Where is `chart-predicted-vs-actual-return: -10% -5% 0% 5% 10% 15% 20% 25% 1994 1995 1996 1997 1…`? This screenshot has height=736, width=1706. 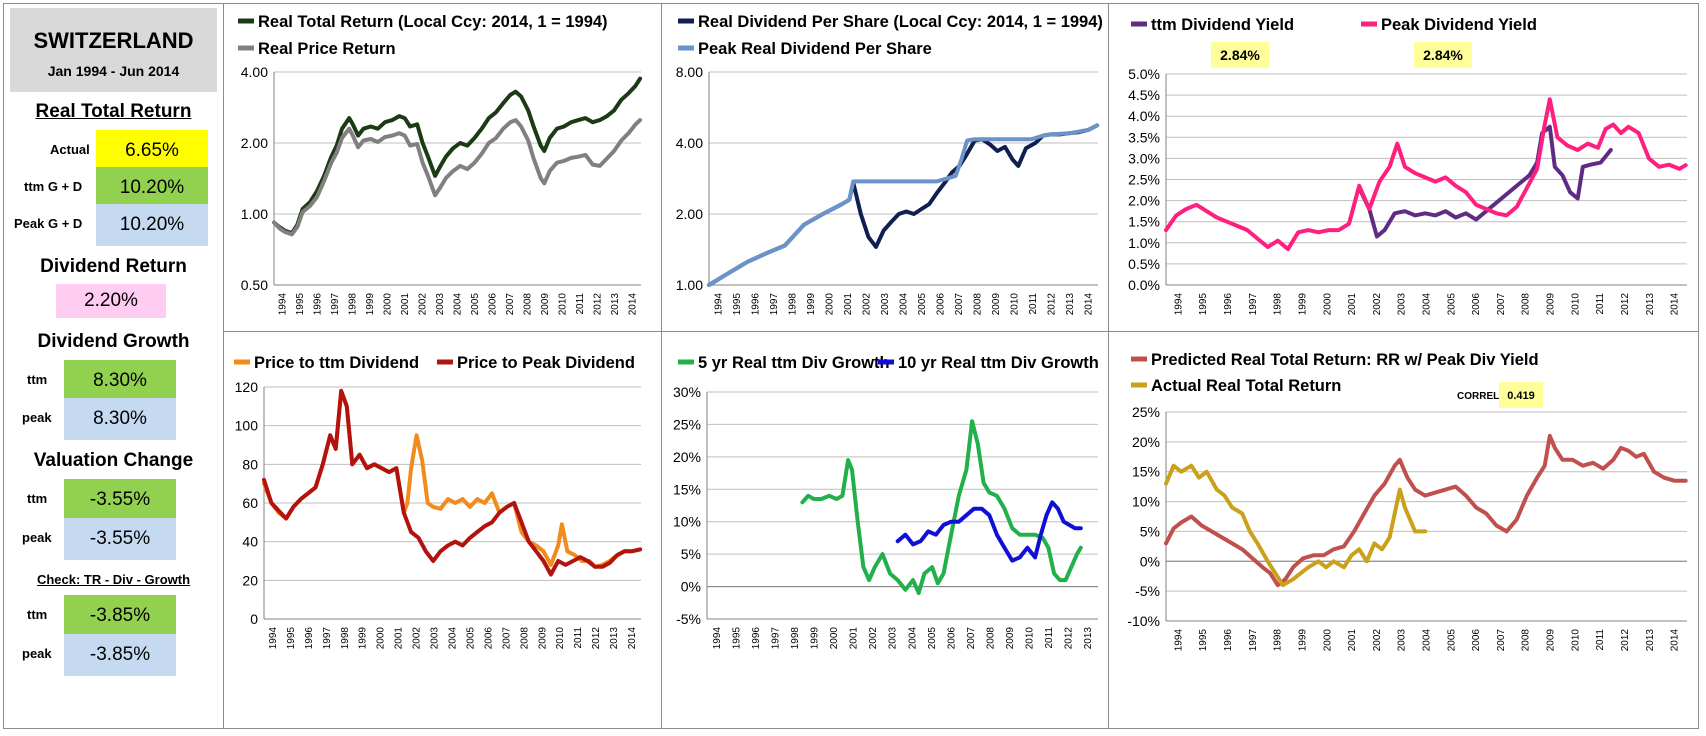 chart-predicted-vs-actual-return: -10% -5% 0% 5% 10% 15% 20% 25% 1994 1995 1996 1997 1… is located at coordinates (1407, 501).